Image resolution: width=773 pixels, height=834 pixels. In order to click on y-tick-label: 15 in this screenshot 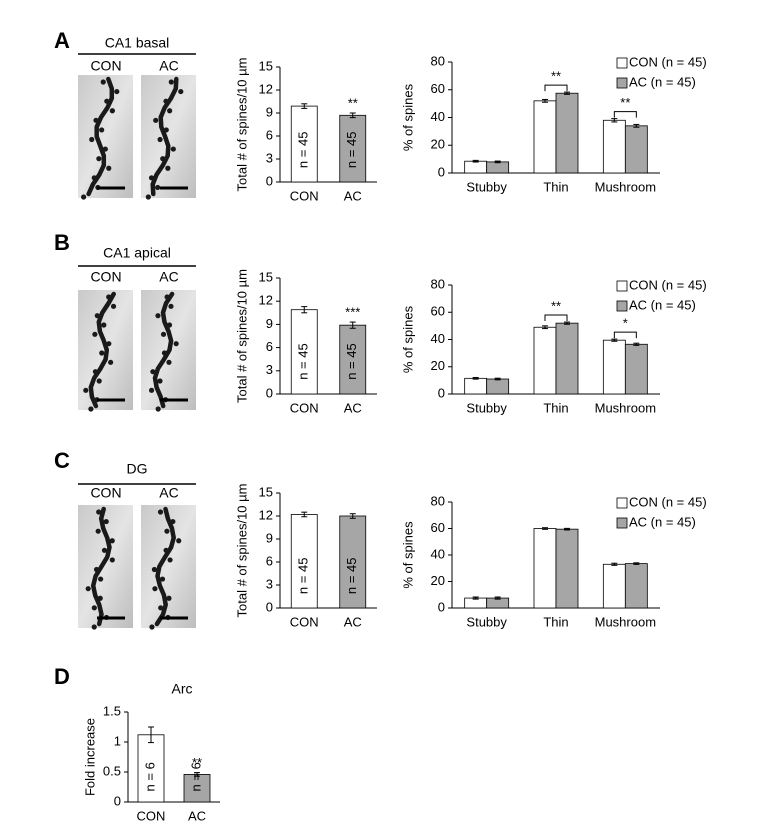, I will do `click(266, 491)`.